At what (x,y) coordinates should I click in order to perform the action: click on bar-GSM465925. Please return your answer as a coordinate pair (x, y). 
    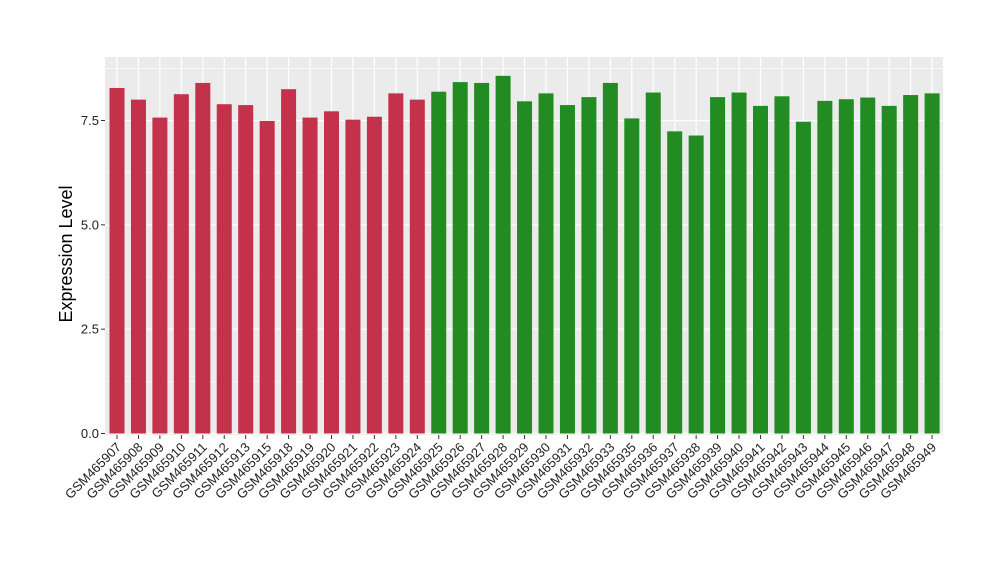
    Looking at the image, I should click on (439, 262).